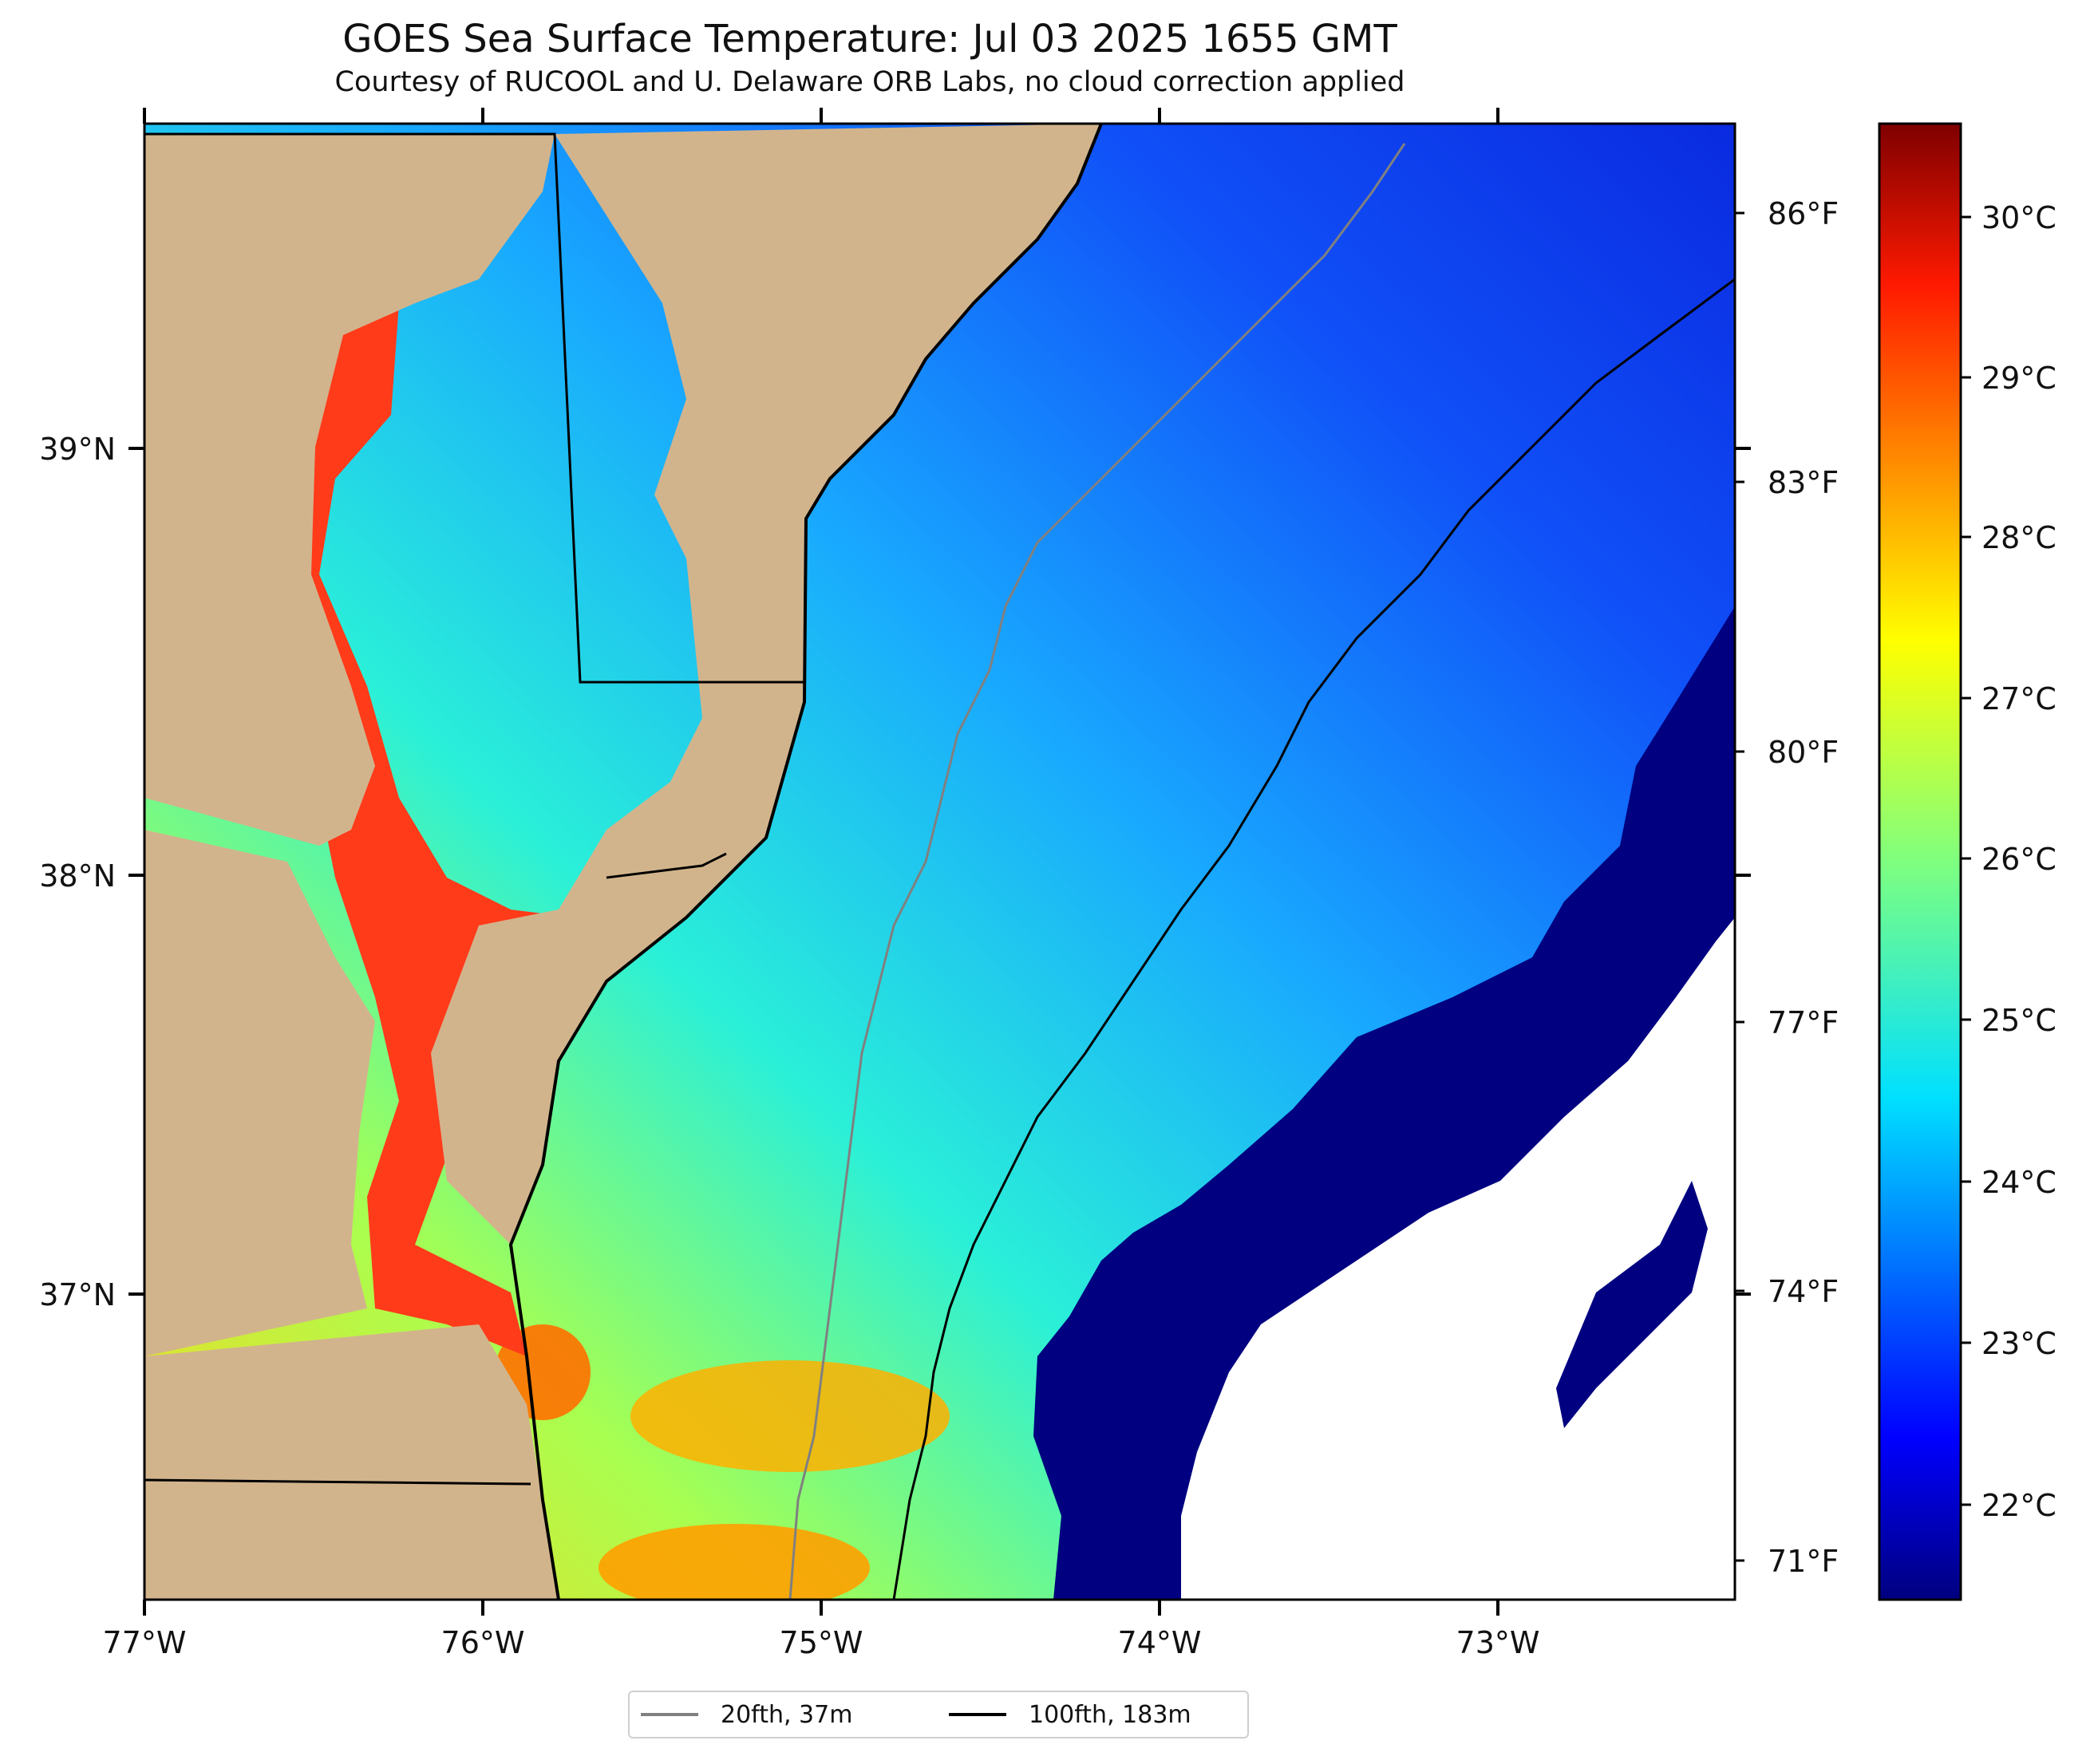  I want to click on lat-tick-label: 39°N, so click(77, 449).